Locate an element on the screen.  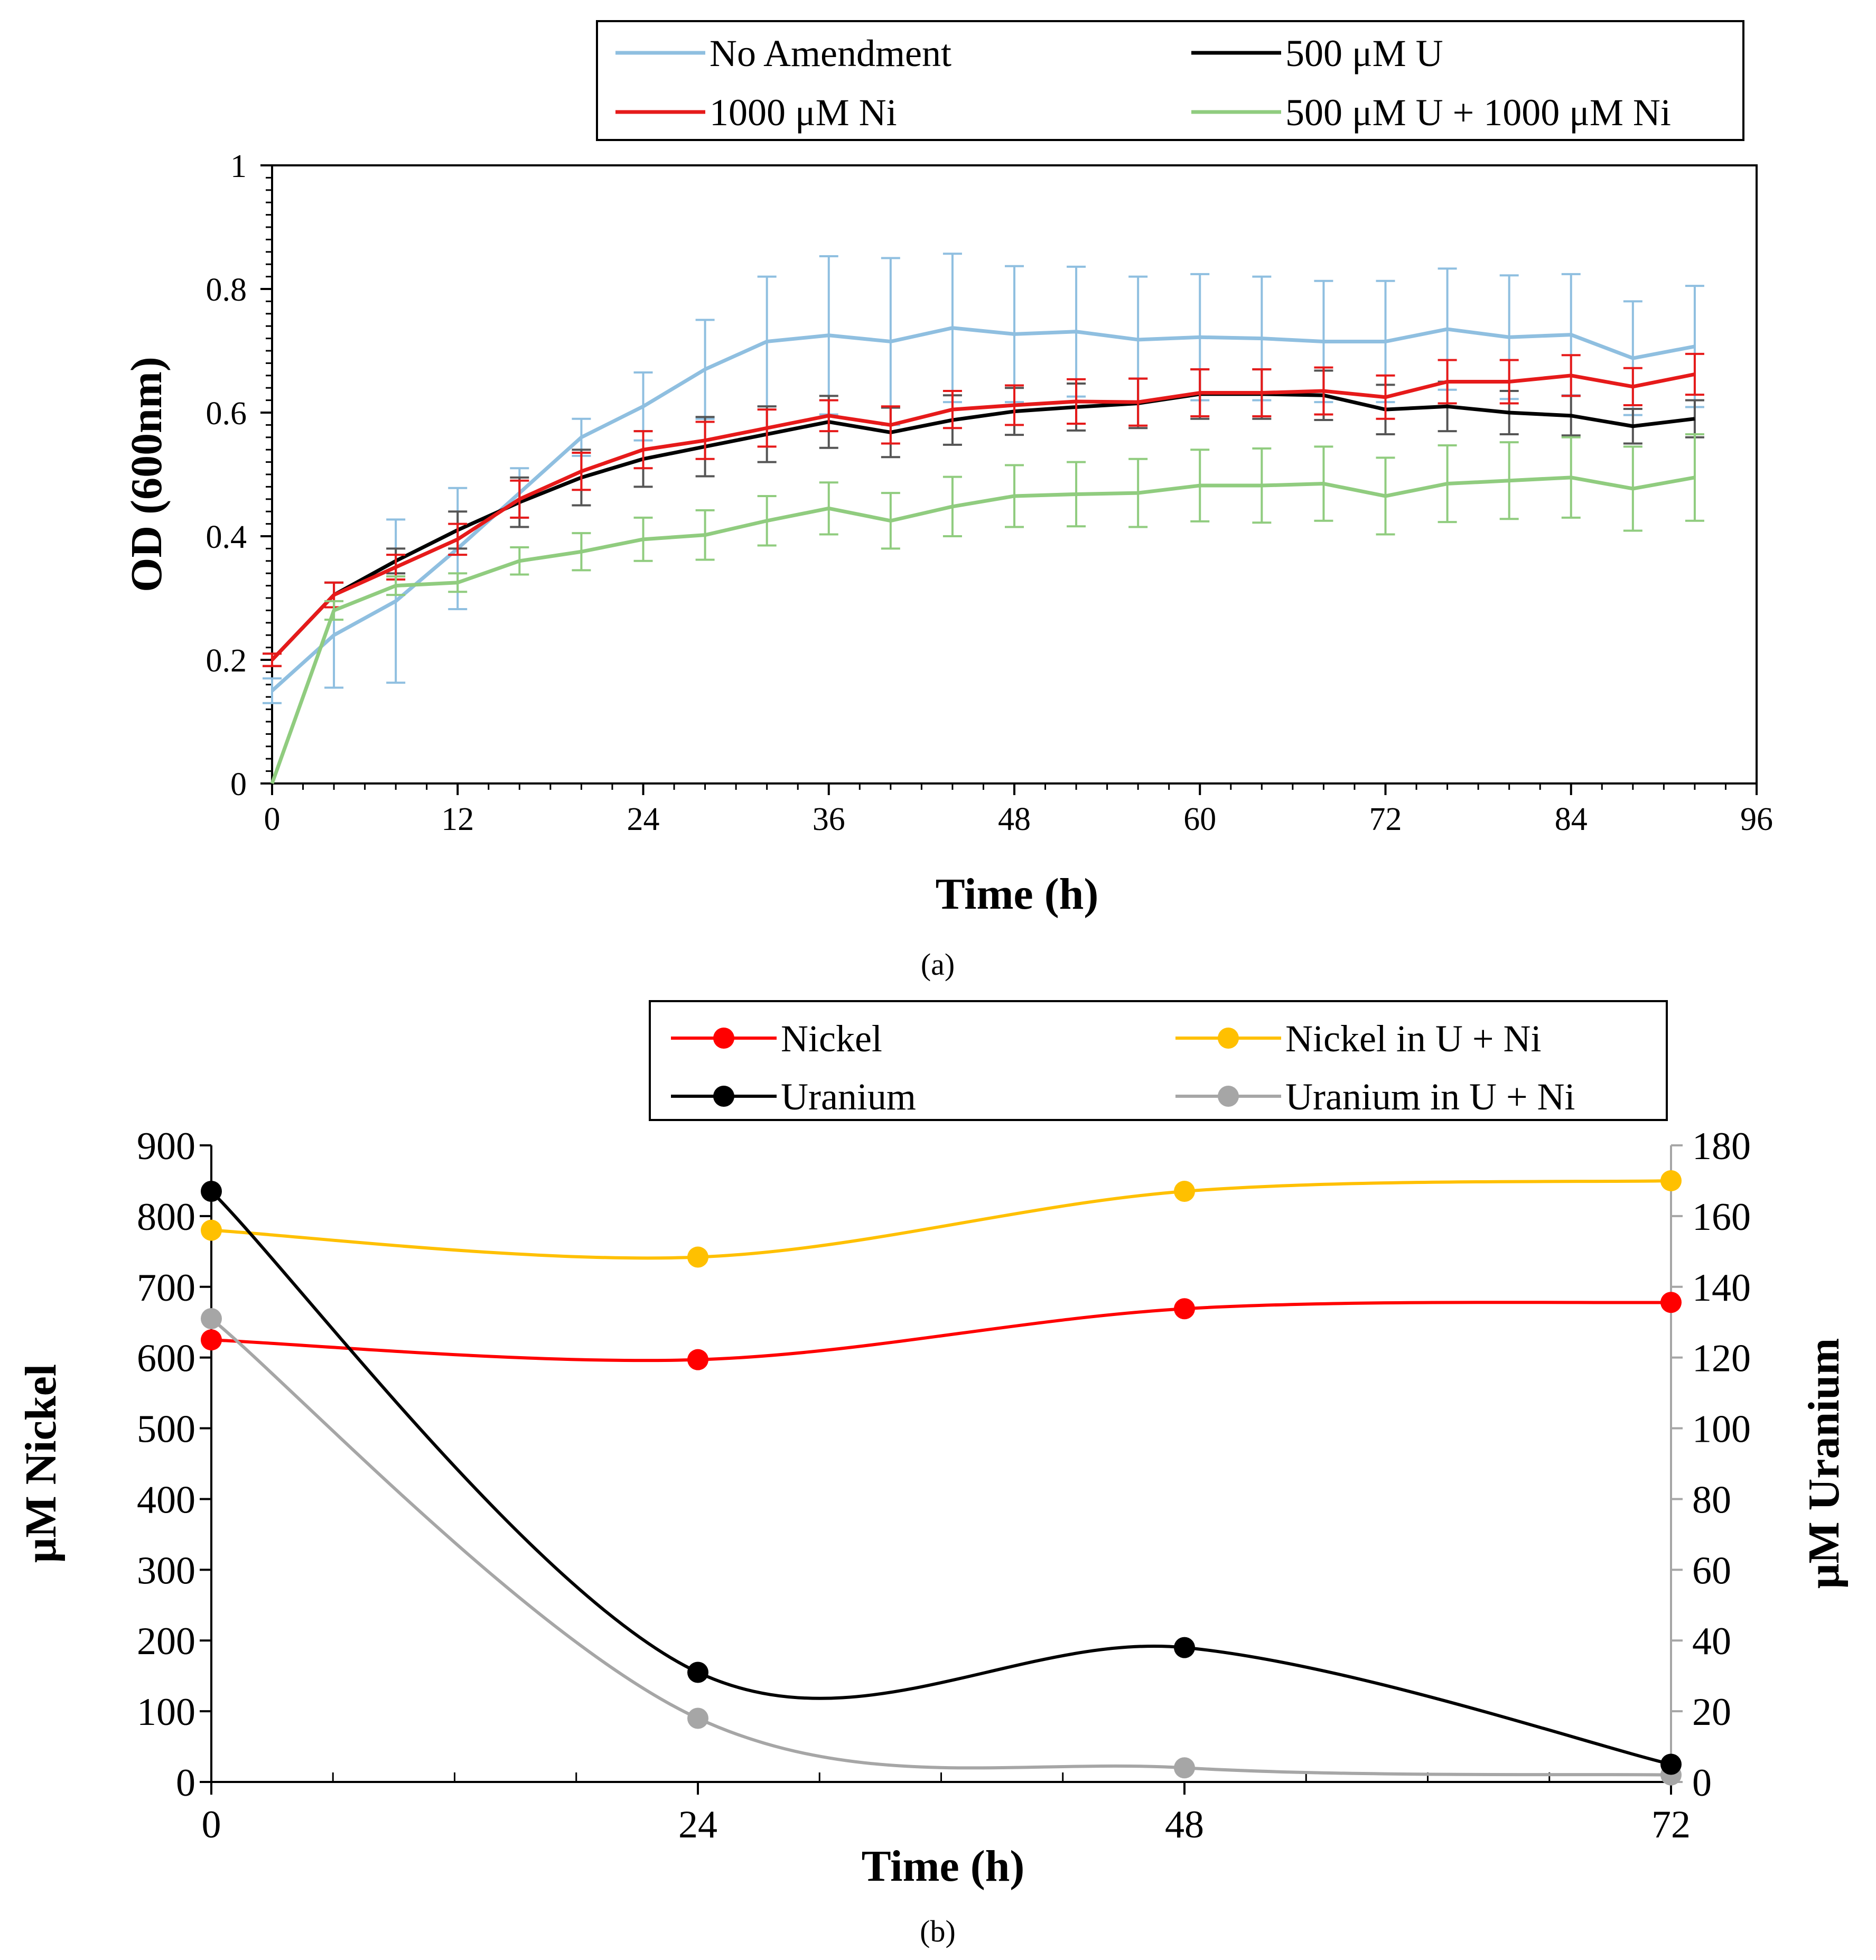
y-left-tick-label-b: 400 is located at coordinates (166, 1500).